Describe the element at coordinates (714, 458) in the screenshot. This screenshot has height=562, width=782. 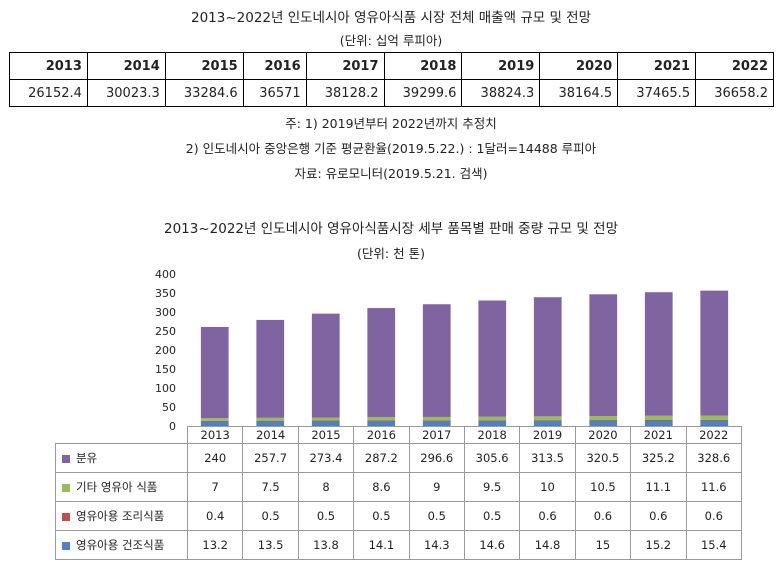
I see `data-label: 328.6` at that location.